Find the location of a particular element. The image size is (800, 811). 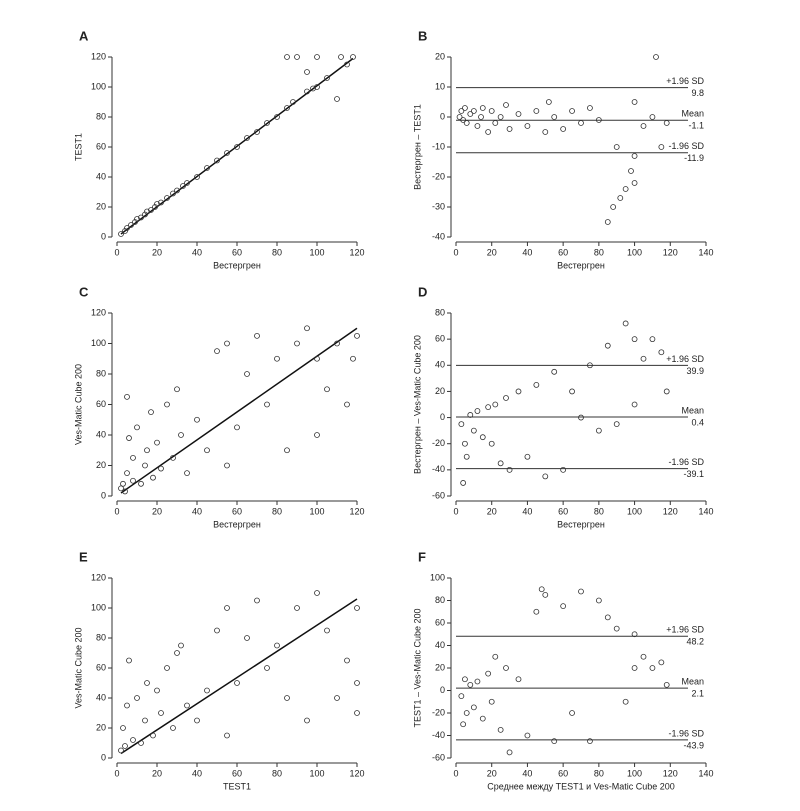

x-tick-label: 140 is located at coordinates (705, 773).